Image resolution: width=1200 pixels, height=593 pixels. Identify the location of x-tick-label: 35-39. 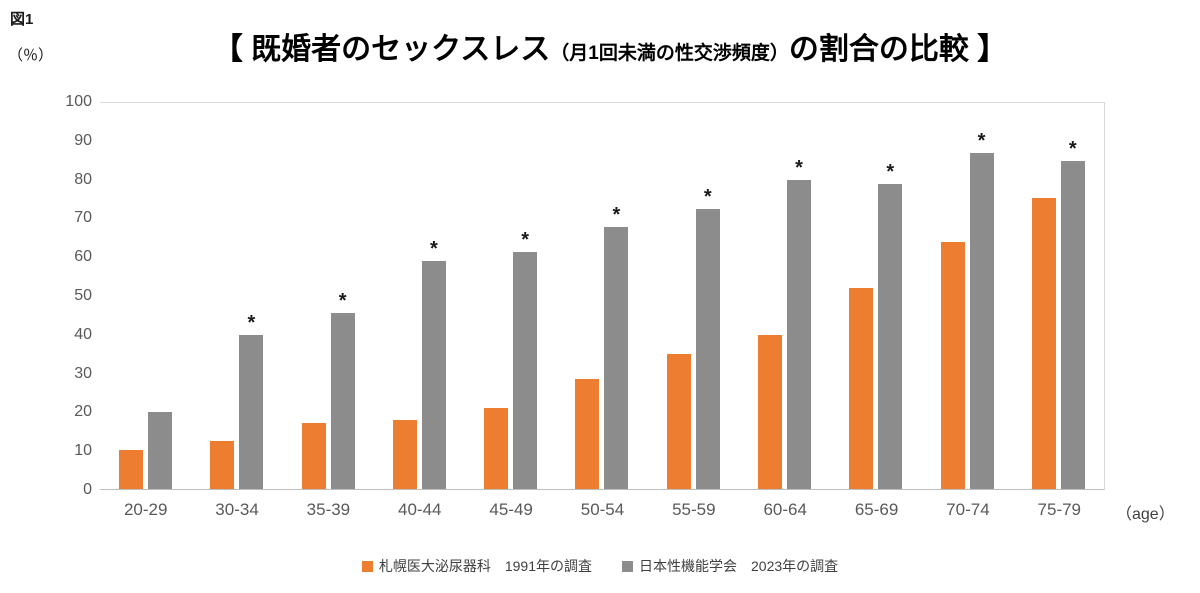
(328, 509).